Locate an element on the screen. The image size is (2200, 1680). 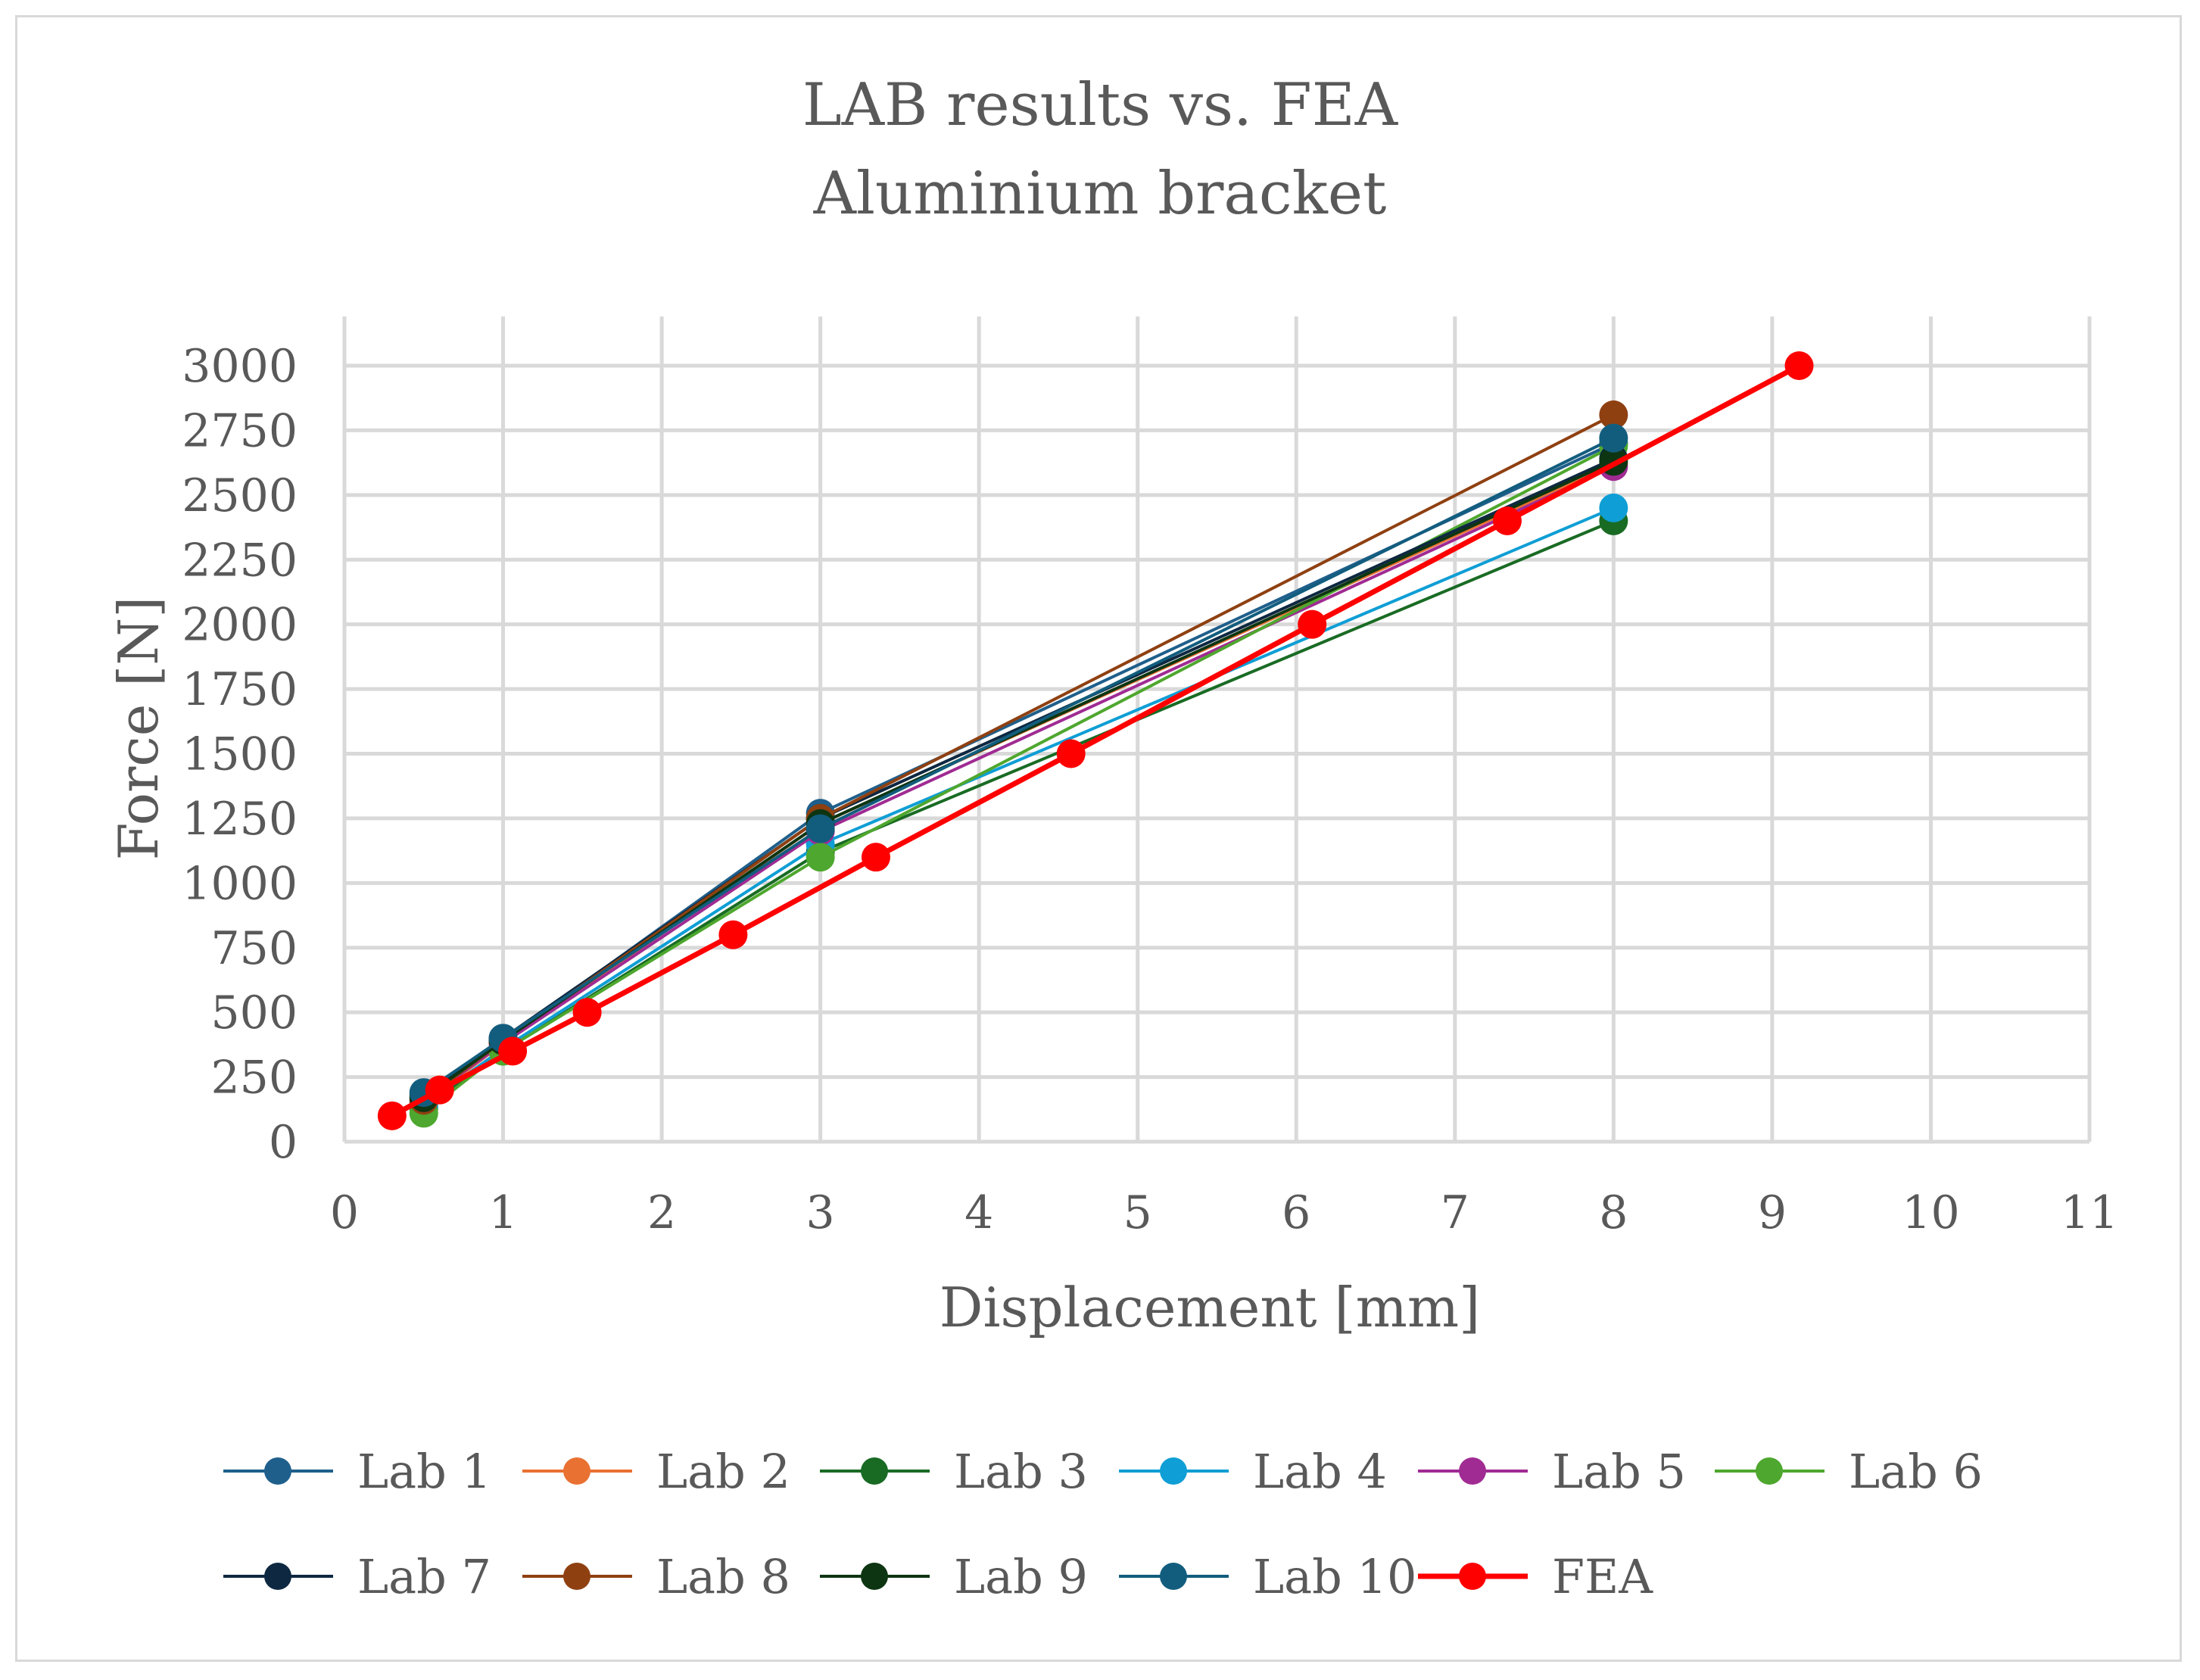
x-tick-label: 2 is located at coordinates (661, 1212).